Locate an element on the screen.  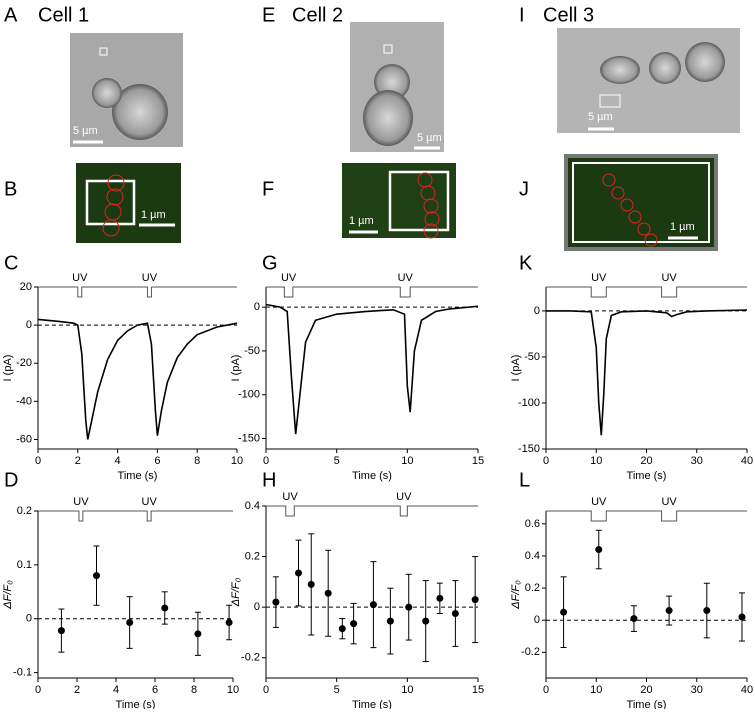
cell-title: Cell 1 is located at coordinates (63, 15).